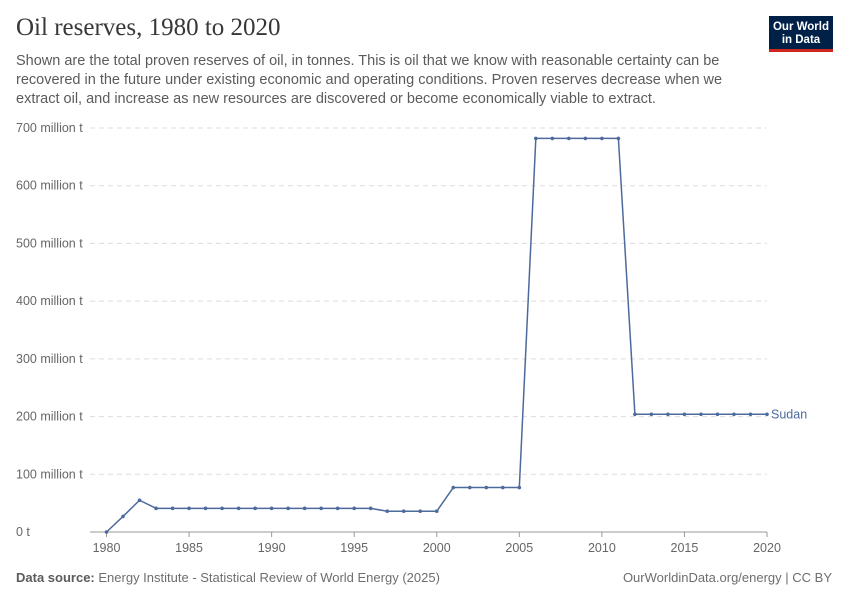 The image size is (850, 600). Describe the element at coordinates (49, 359) in the screenshot. I see `y-tick-label: 300 million t` at that location.